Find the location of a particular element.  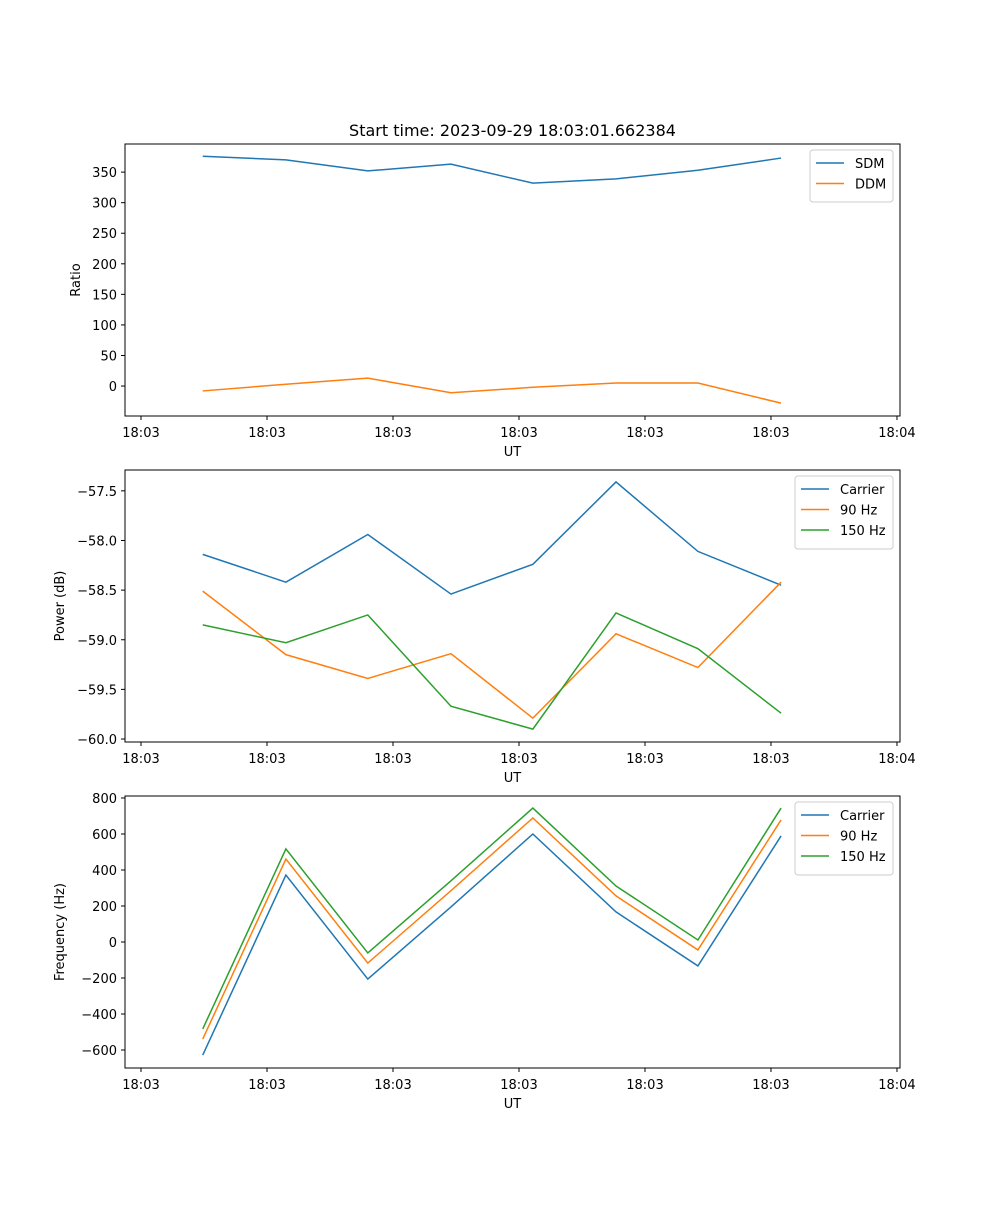

y-tick-label: 300 is located at coordinates (104, 204).